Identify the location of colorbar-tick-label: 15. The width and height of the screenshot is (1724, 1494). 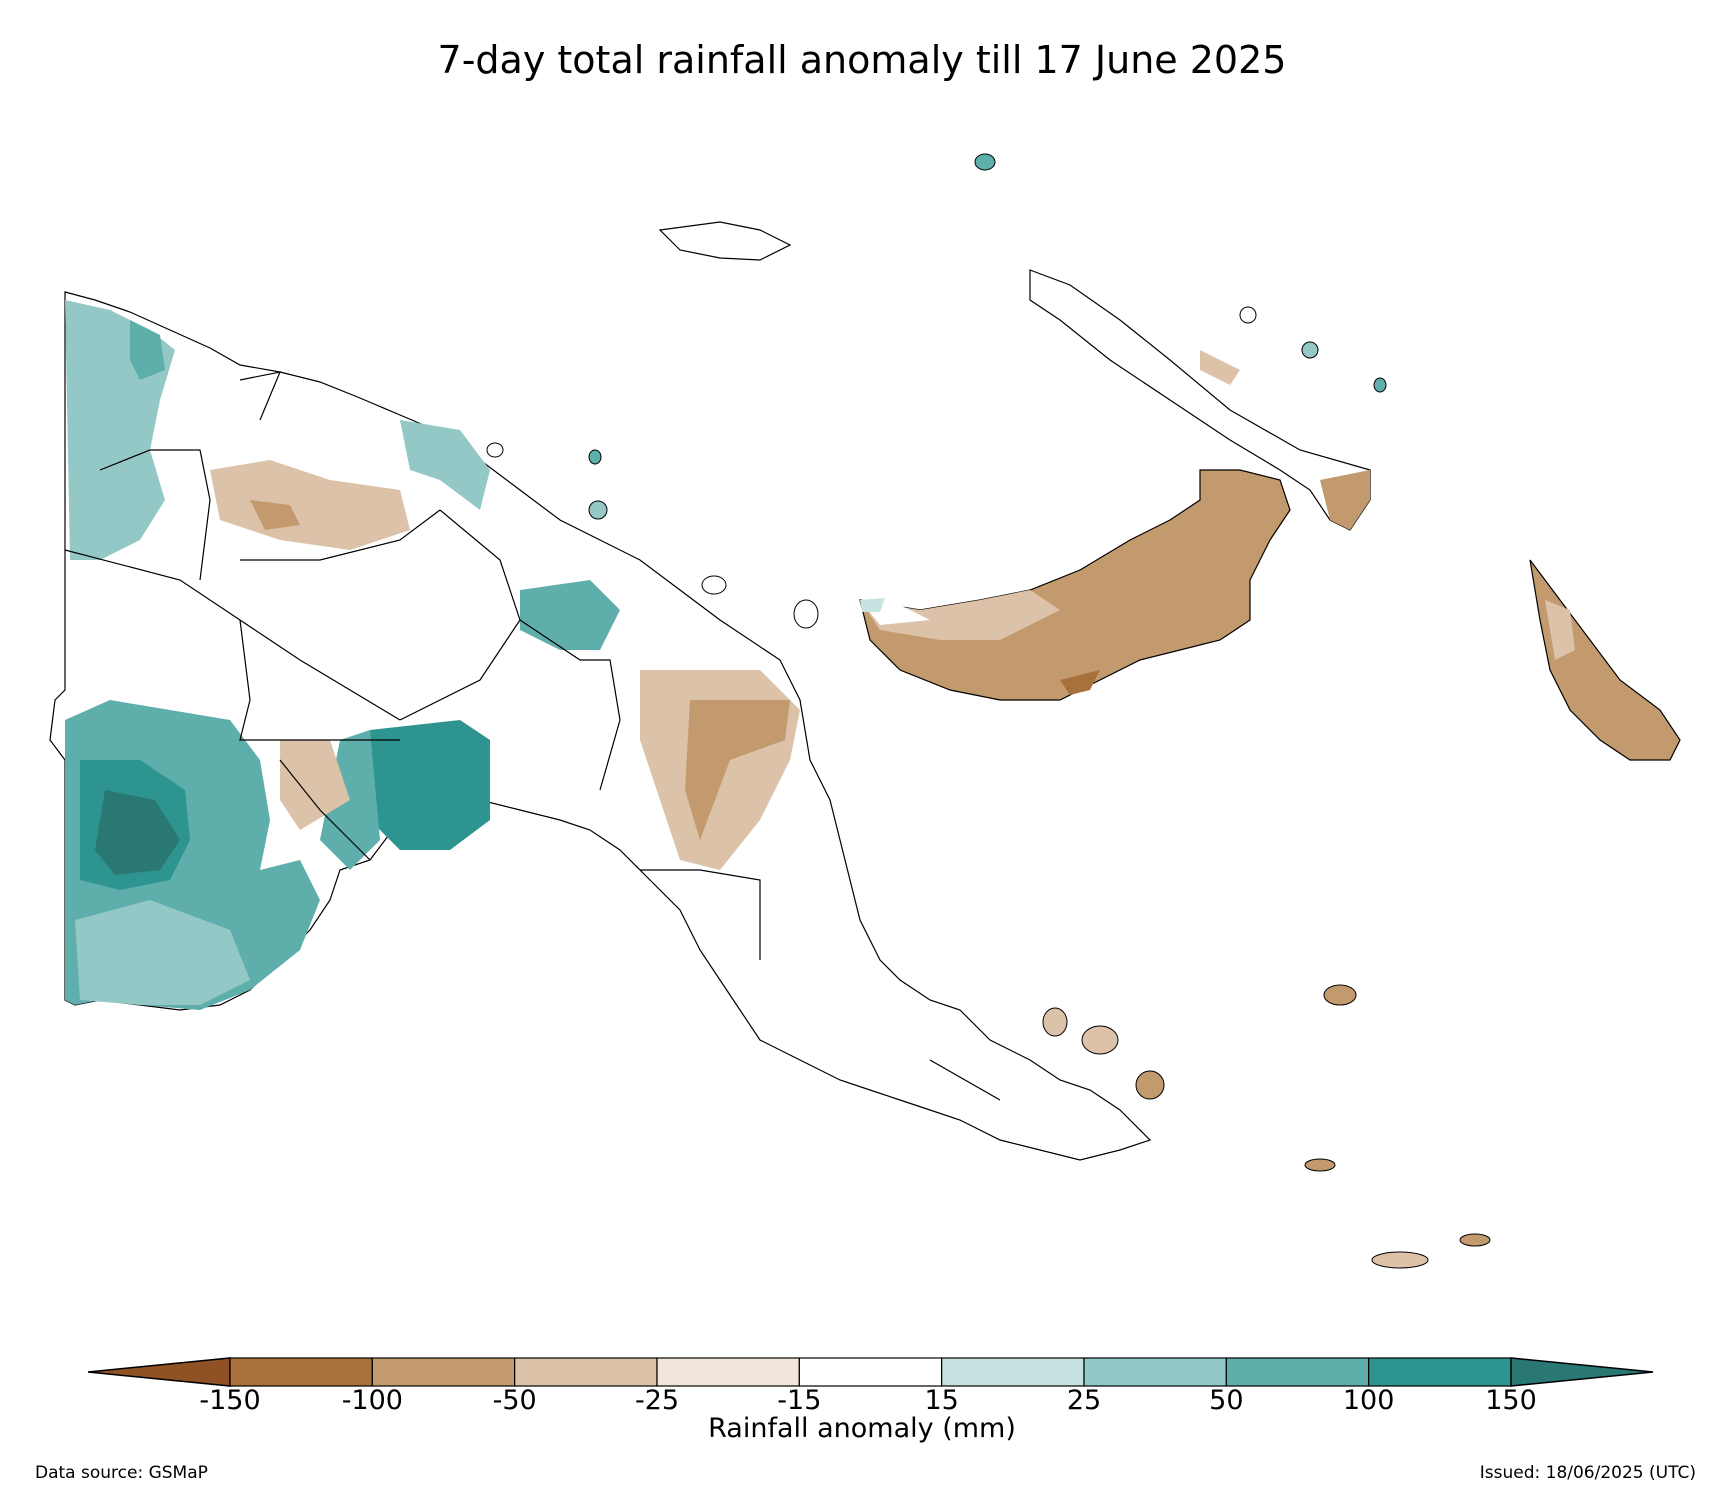
(941, 1400).